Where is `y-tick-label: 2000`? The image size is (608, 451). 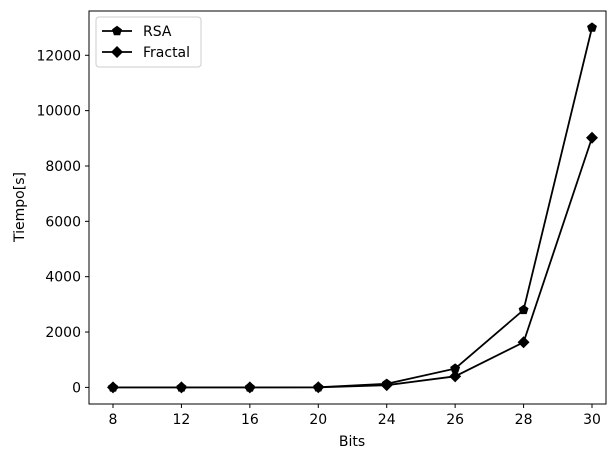
y-tick-label: 2000 is located at coordinates (63, 333).